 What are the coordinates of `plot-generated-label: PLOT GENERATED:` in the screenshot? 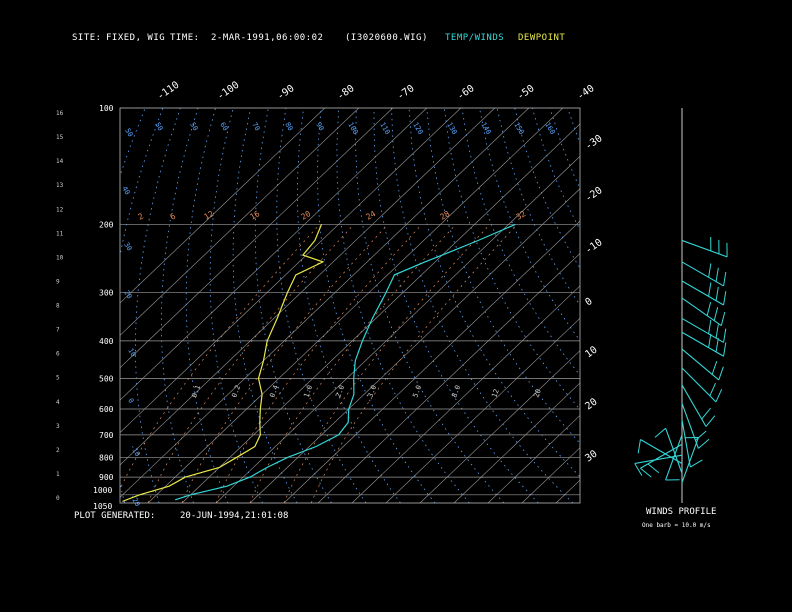 It's located at (115, 516).